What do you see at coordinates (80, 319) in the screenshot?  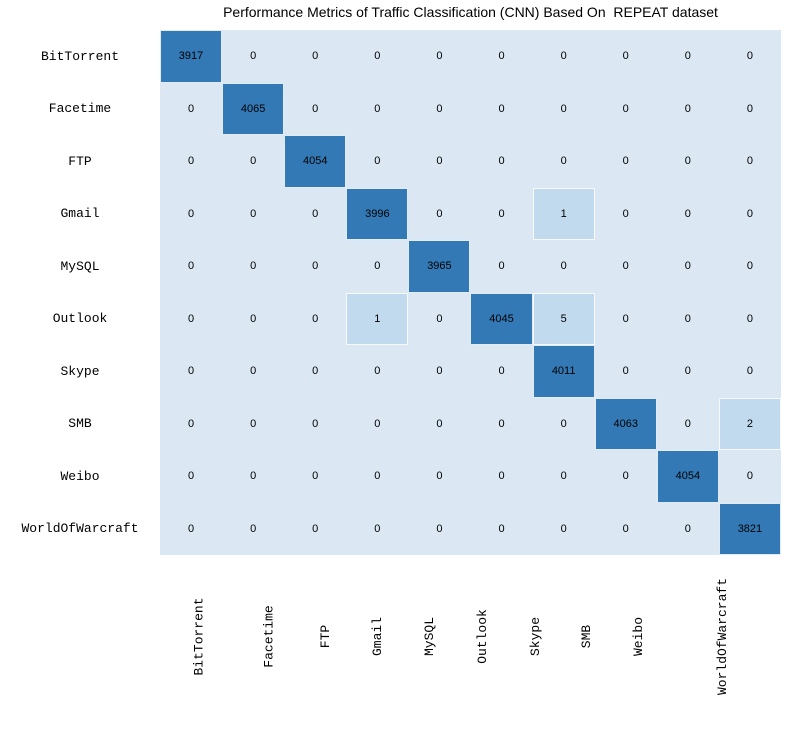 I see `y-tick-label: Outlook` at bounding box center [80, 319].